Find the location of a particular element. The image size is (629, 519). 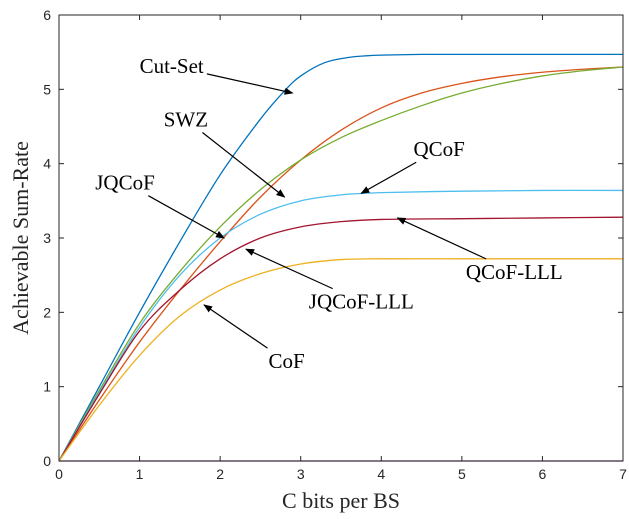

y-tick-label: 3 is located at coordinates (47, 238).